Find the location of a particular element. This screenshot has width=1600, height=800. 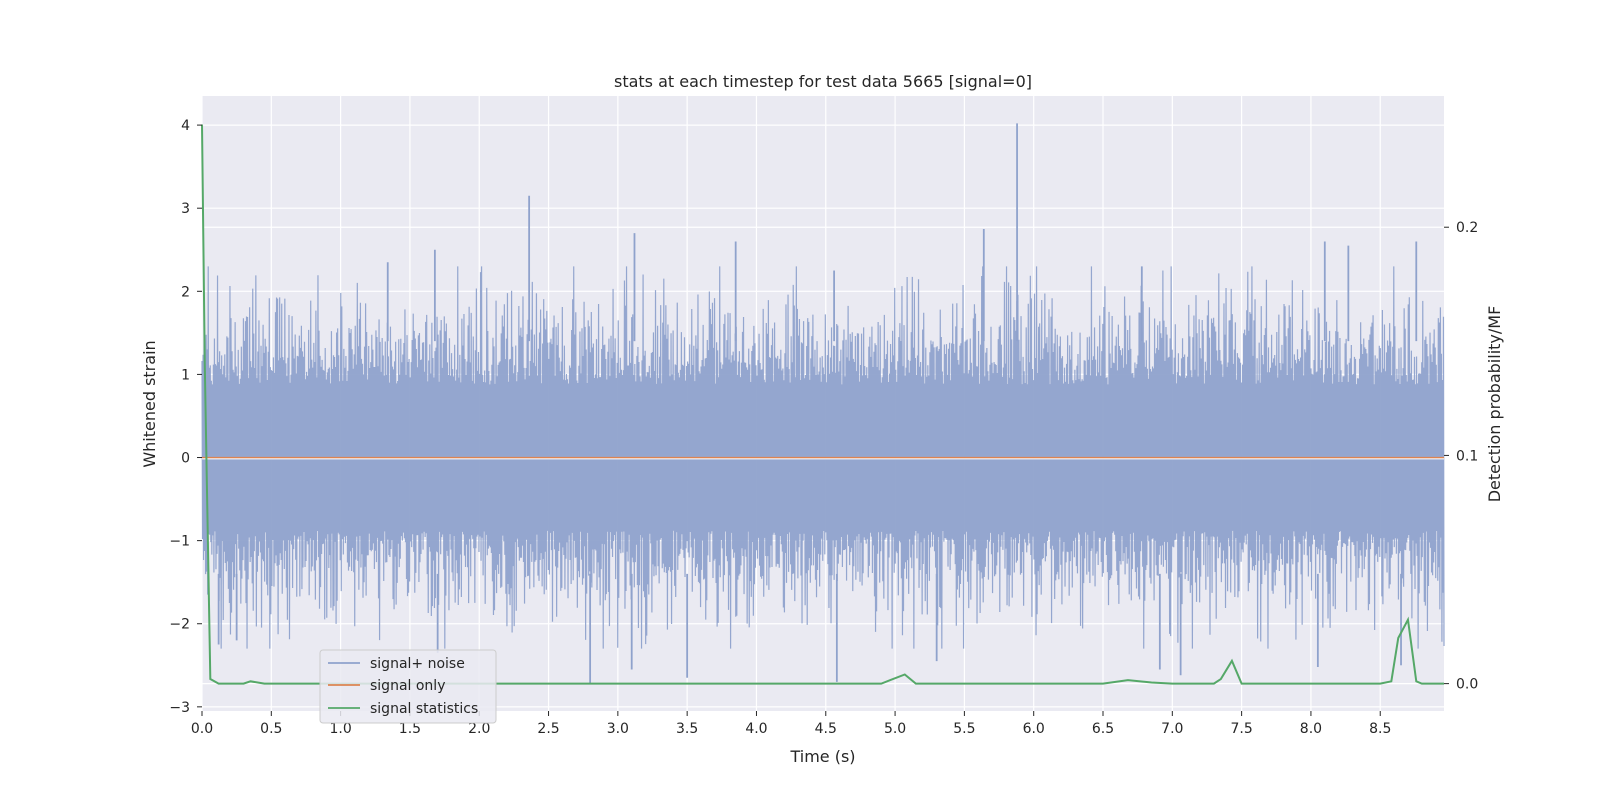

y-tick-label: −3 is located at coordinates (179, 708).